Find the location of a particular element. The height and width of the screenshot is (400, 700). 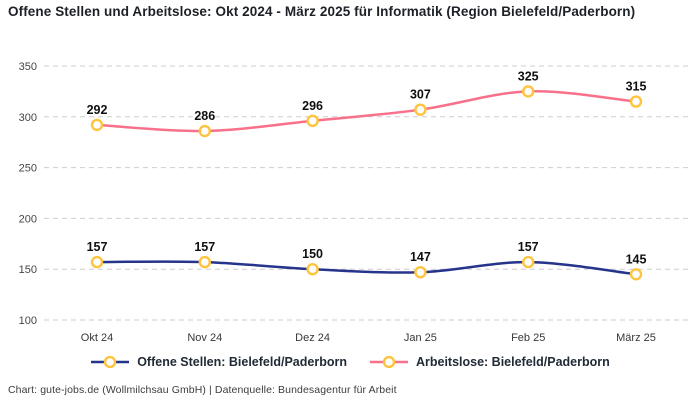

data-point-label: 150 is located at coordinates (312, 254).